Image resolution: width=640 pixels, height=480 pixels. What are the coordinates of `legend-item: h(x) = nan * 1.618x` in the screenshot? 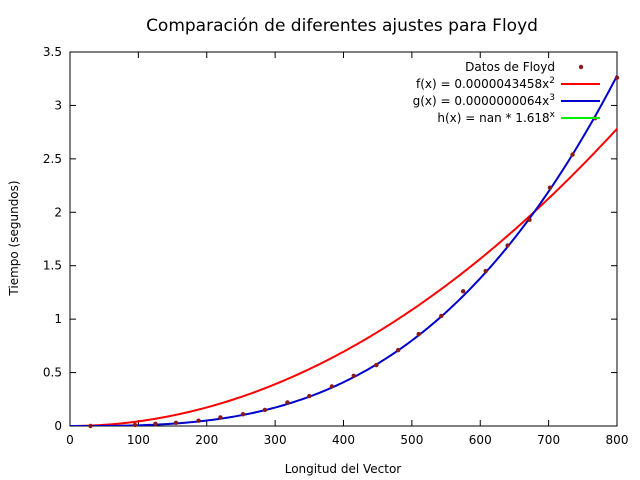 It's located at (518, 117).